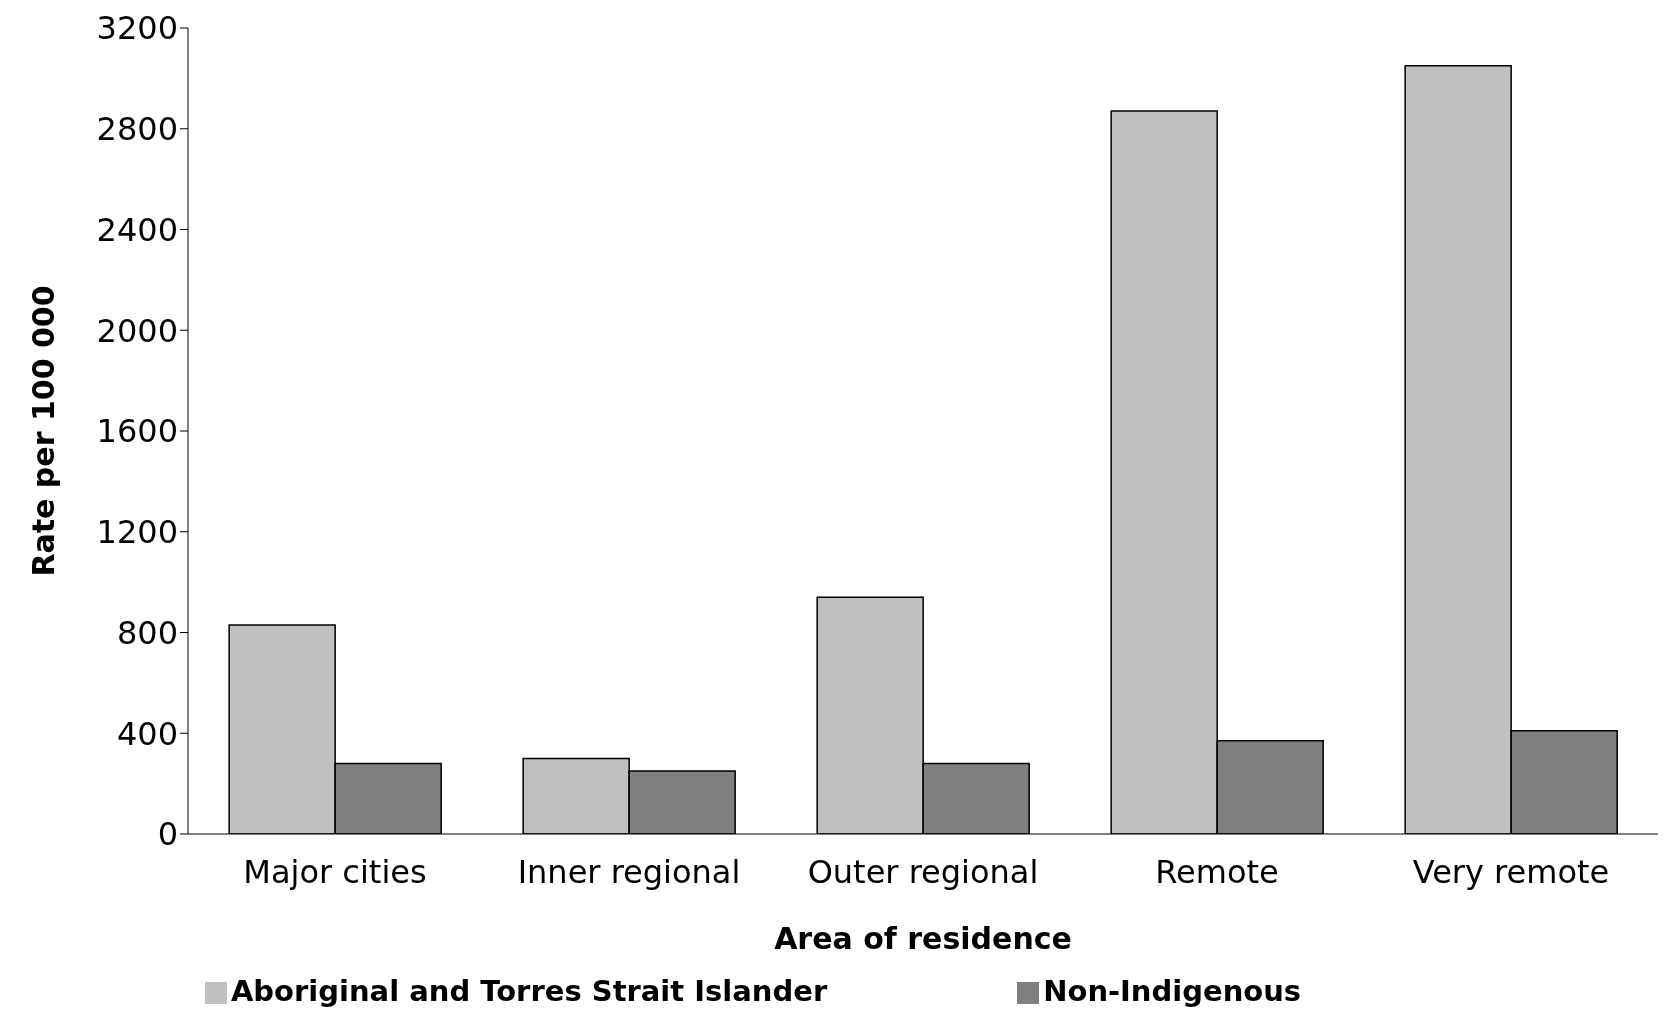  Describe the element at coordinates (335, 871) in the screenshot. I see `x-tick-label: Major cities` at that location.